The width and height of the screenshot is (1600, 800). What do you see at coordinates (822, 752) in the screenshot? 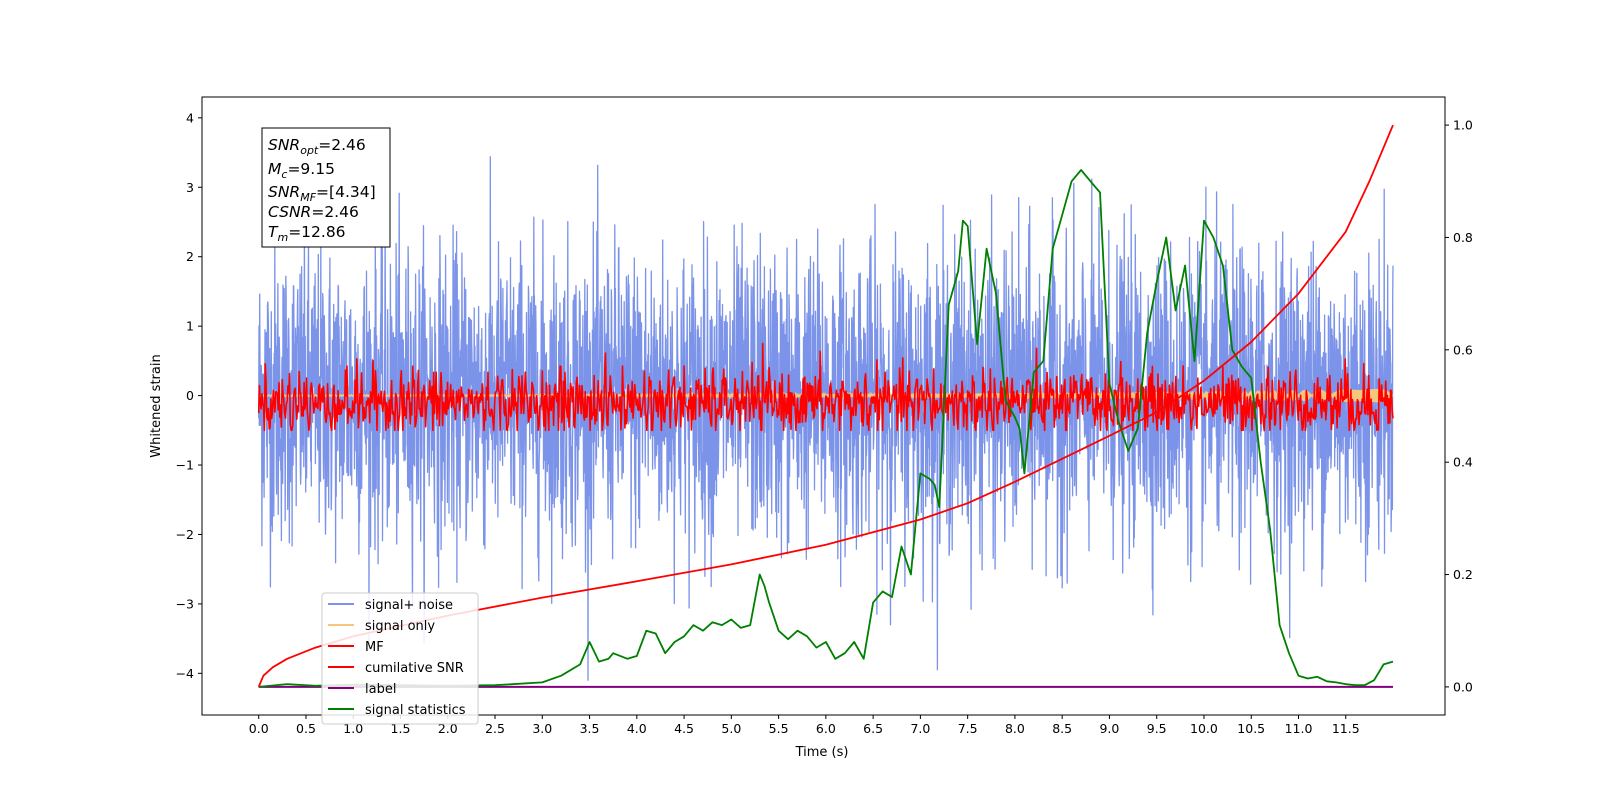
I see `x-axis-label: Time (s)` at bounding box center [822, 752].